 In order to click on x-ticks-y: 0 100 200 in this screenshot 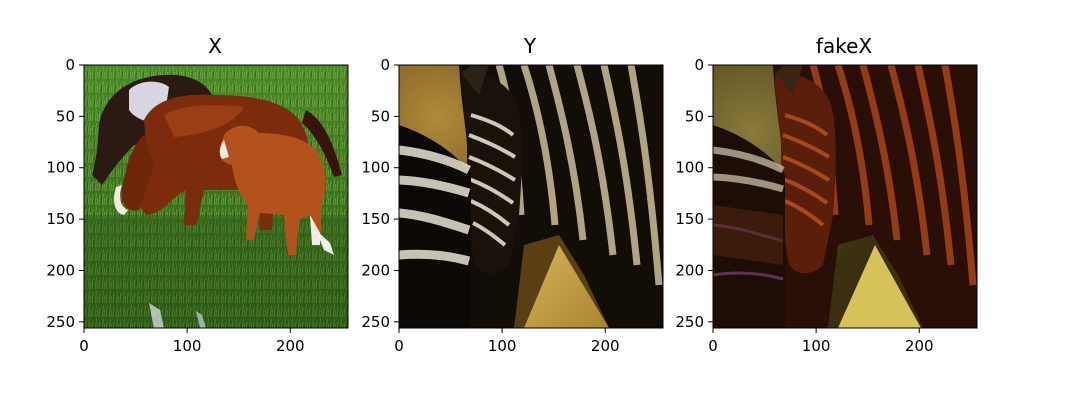, I will do `click(506, 341)`.